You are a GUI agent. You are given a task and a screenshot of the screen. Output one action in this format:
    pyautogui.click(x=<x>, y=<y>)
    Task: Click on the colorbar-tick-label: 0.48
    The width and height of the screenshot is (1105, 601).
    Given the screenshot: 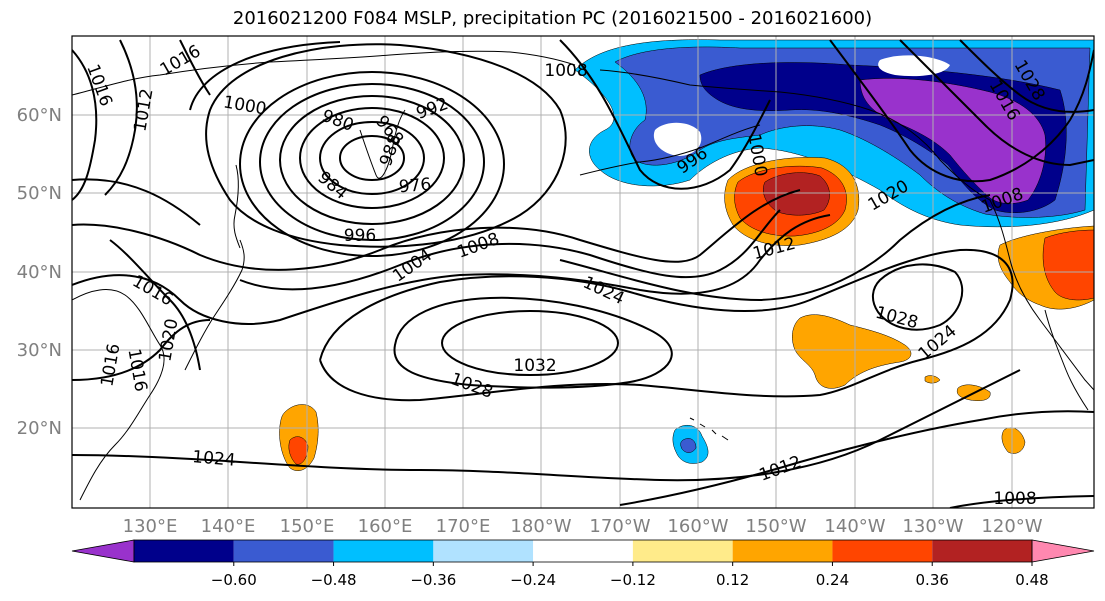 What is the action you would take?
    pyautogui.click(x=1031, y=580)
    